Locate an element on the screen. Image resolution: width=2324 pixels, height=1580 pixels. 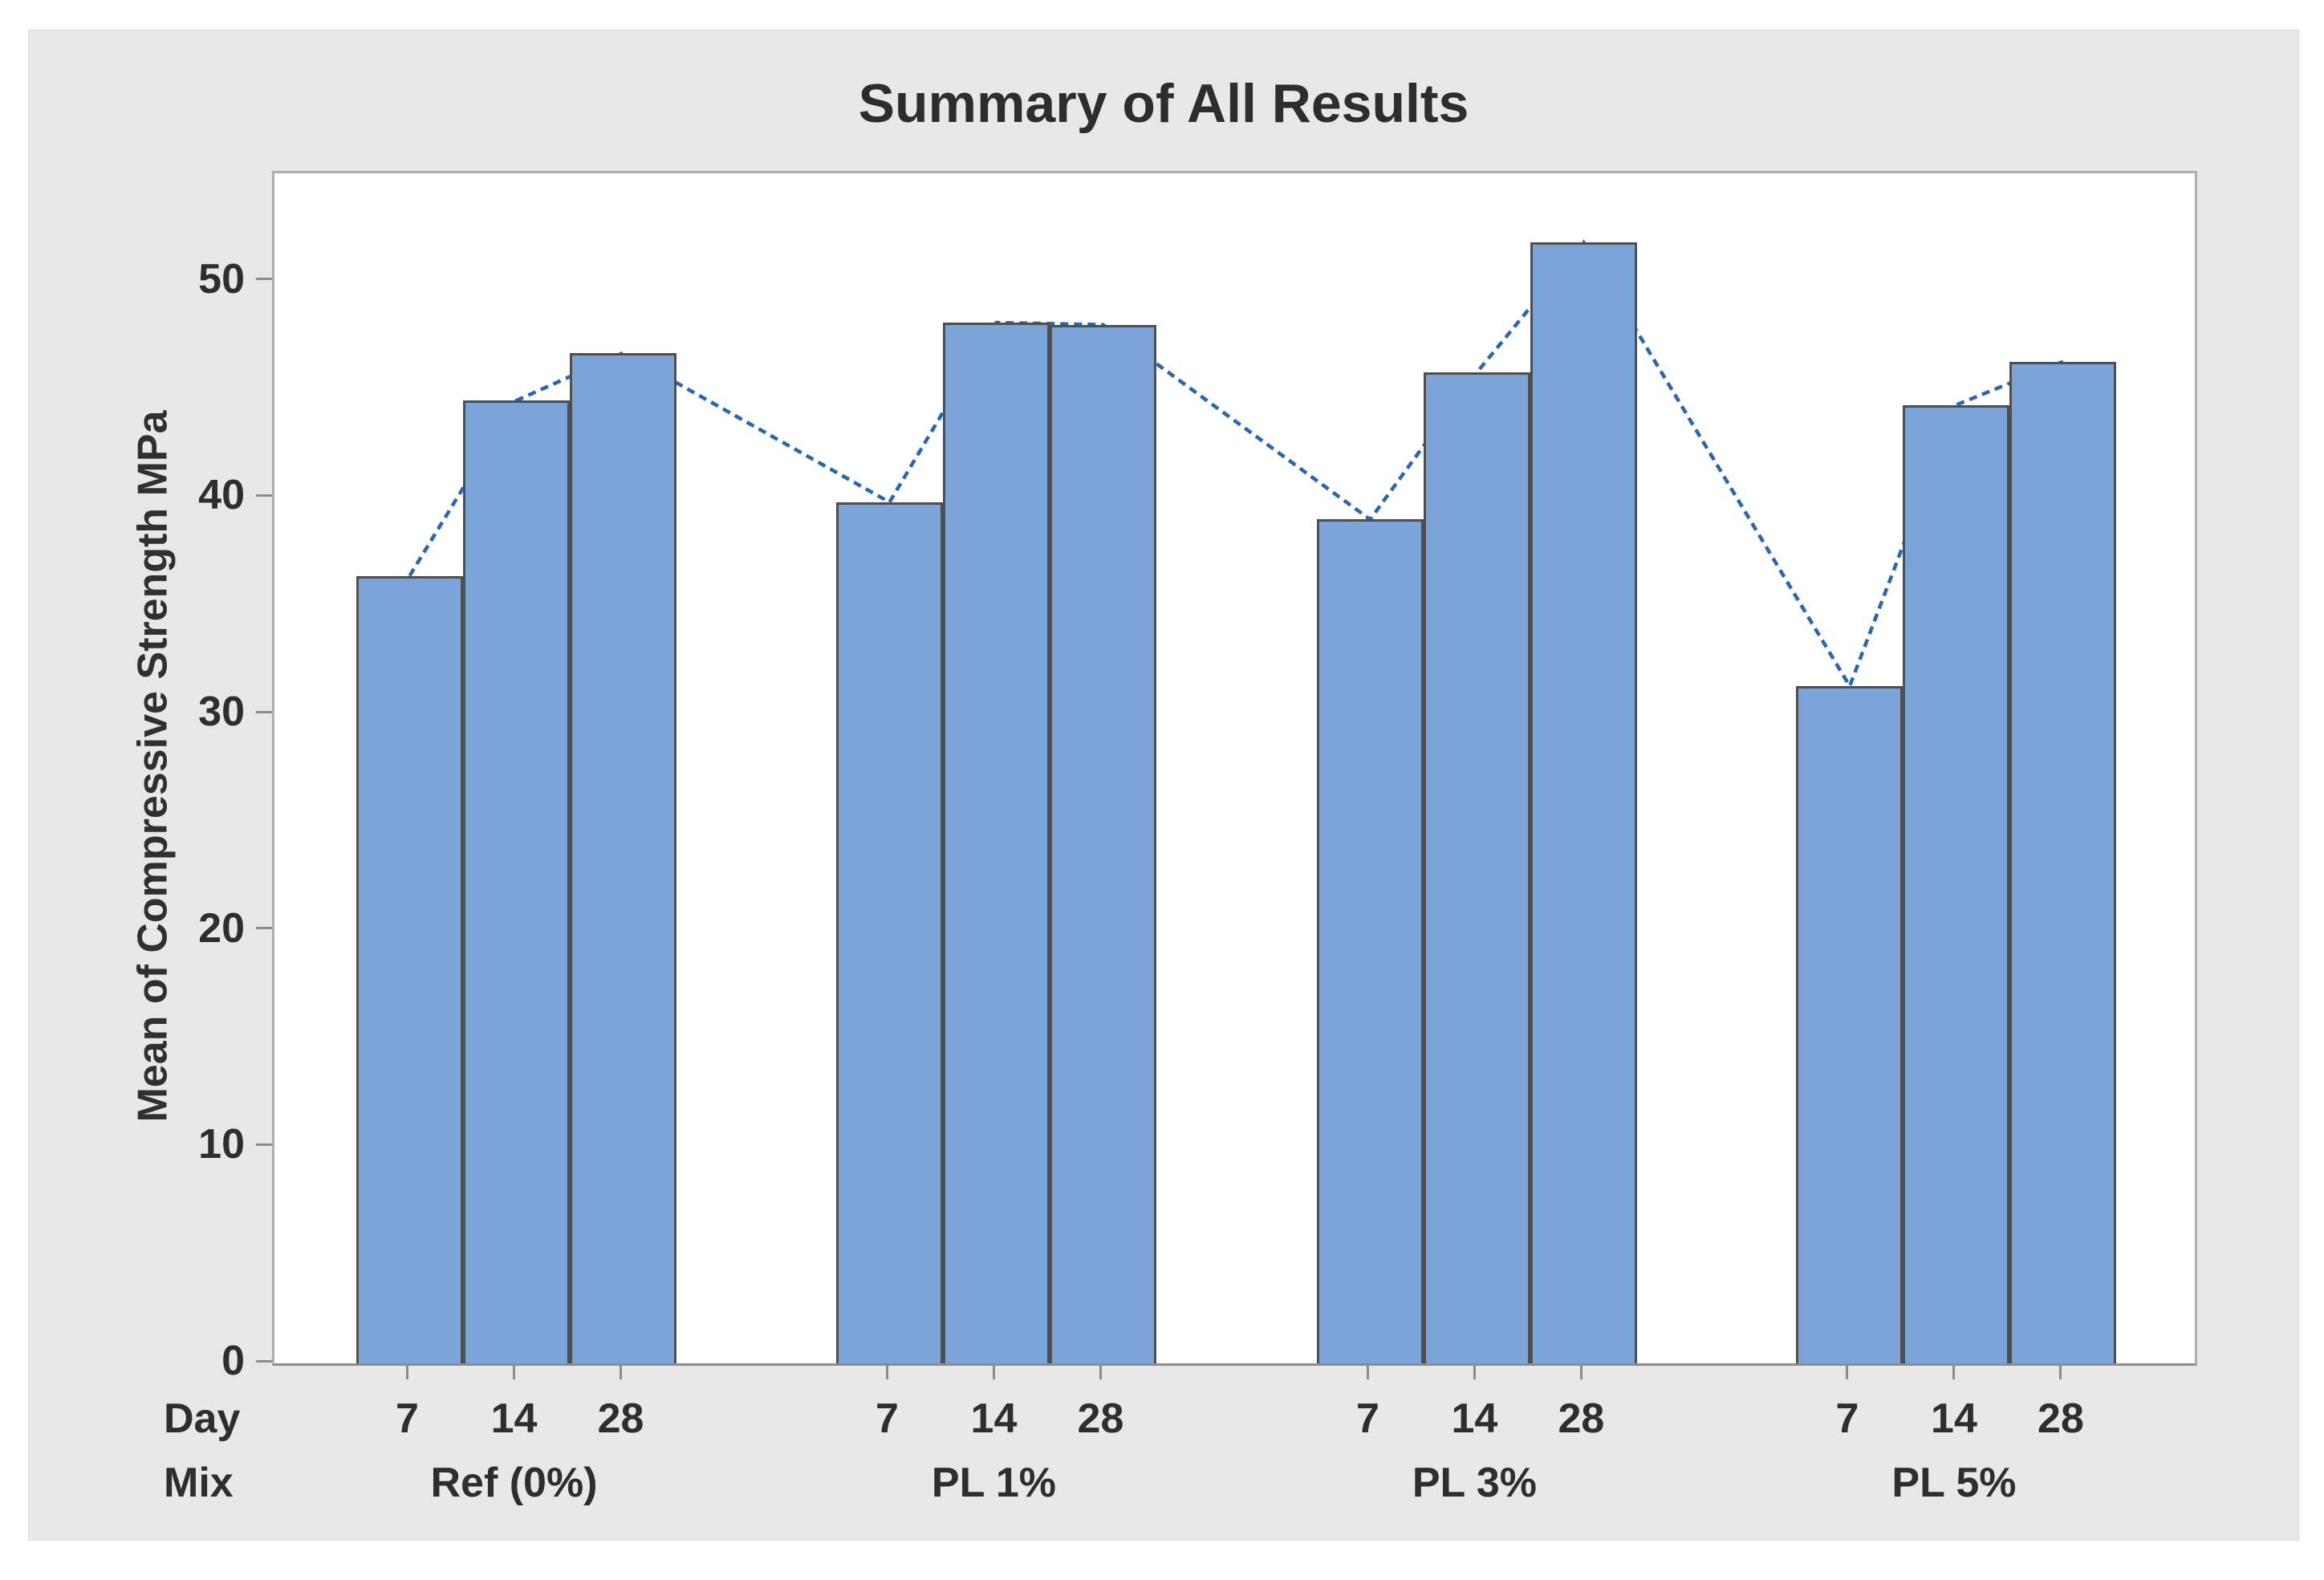
y-tick-label: 50 is located at coordinates (221, 279).